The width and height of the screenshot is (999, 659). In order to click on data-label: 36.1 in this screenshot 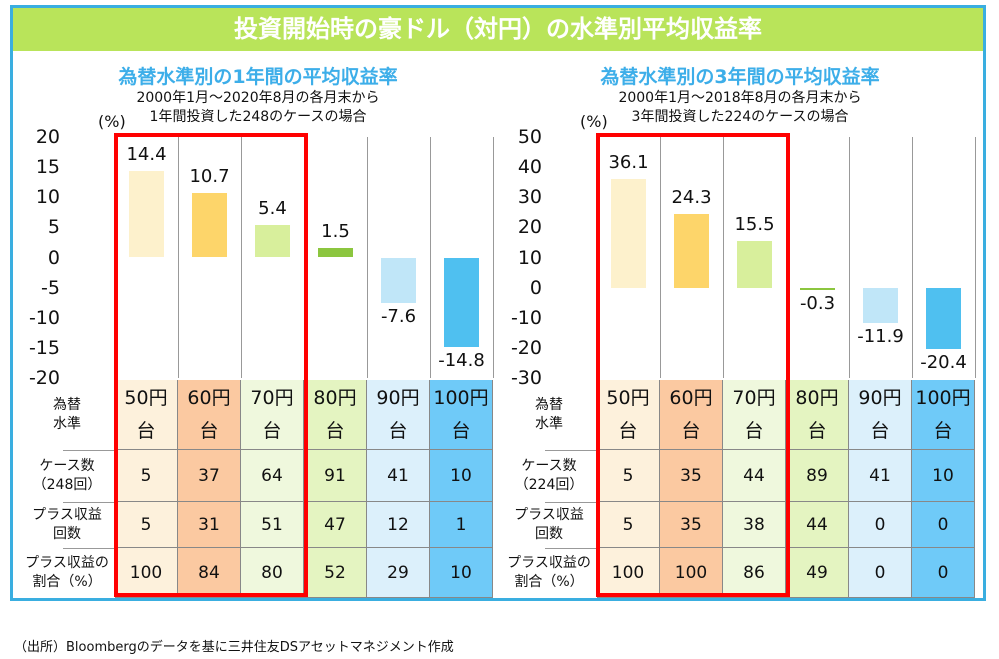, I will do `click(628, 162)`.